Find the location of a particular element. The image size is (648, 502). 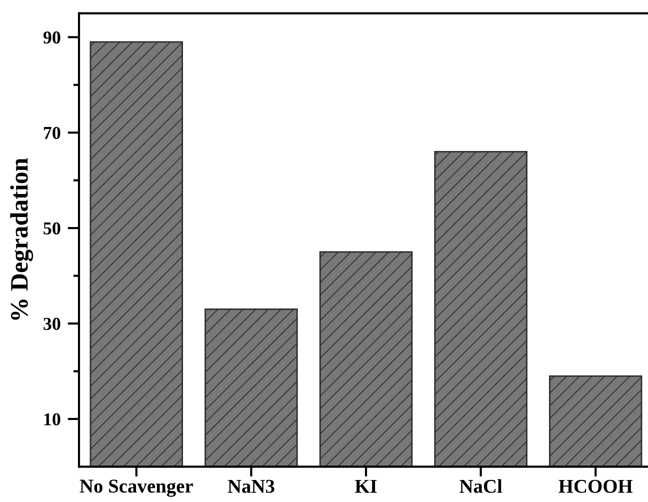

x-tick-label: HCOOH is located at coordinates (595, 486).